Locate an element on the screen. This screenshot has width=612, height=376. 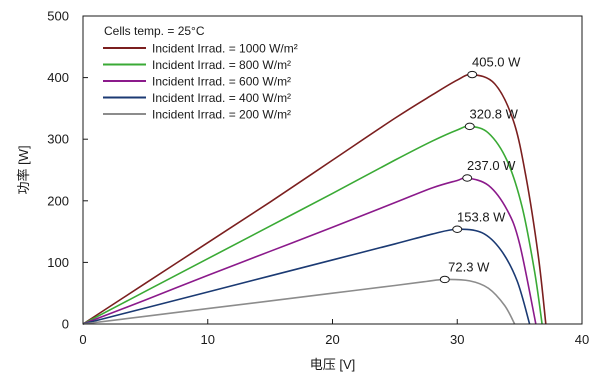
x-axis-ticks: 0 10 20 30 40 is located at coordinates (334, 333).